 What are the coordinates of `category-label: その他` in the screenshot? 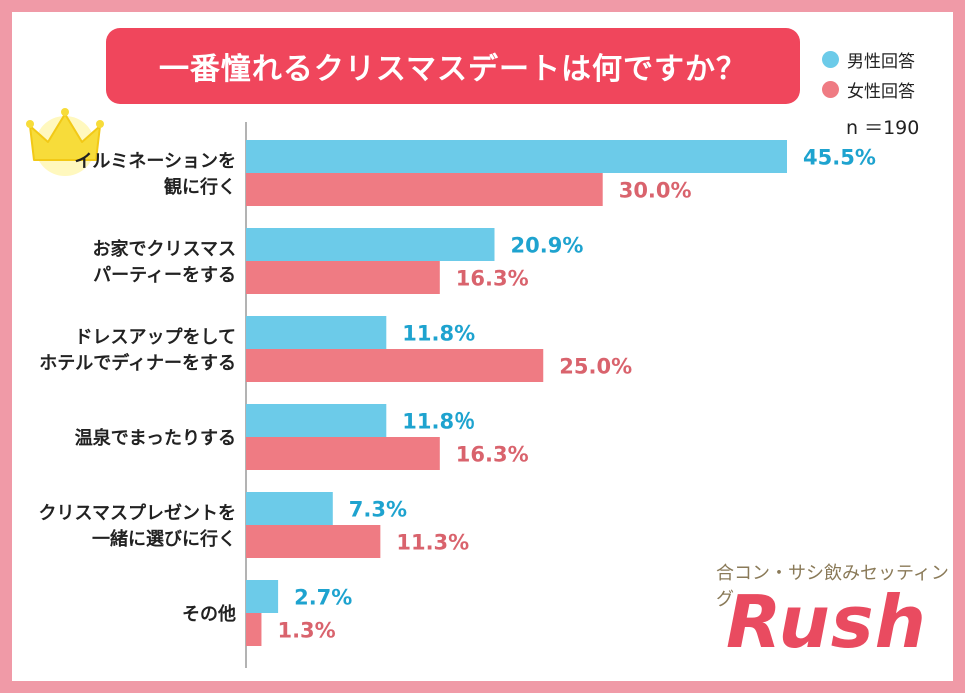 It's located at (209, 614).